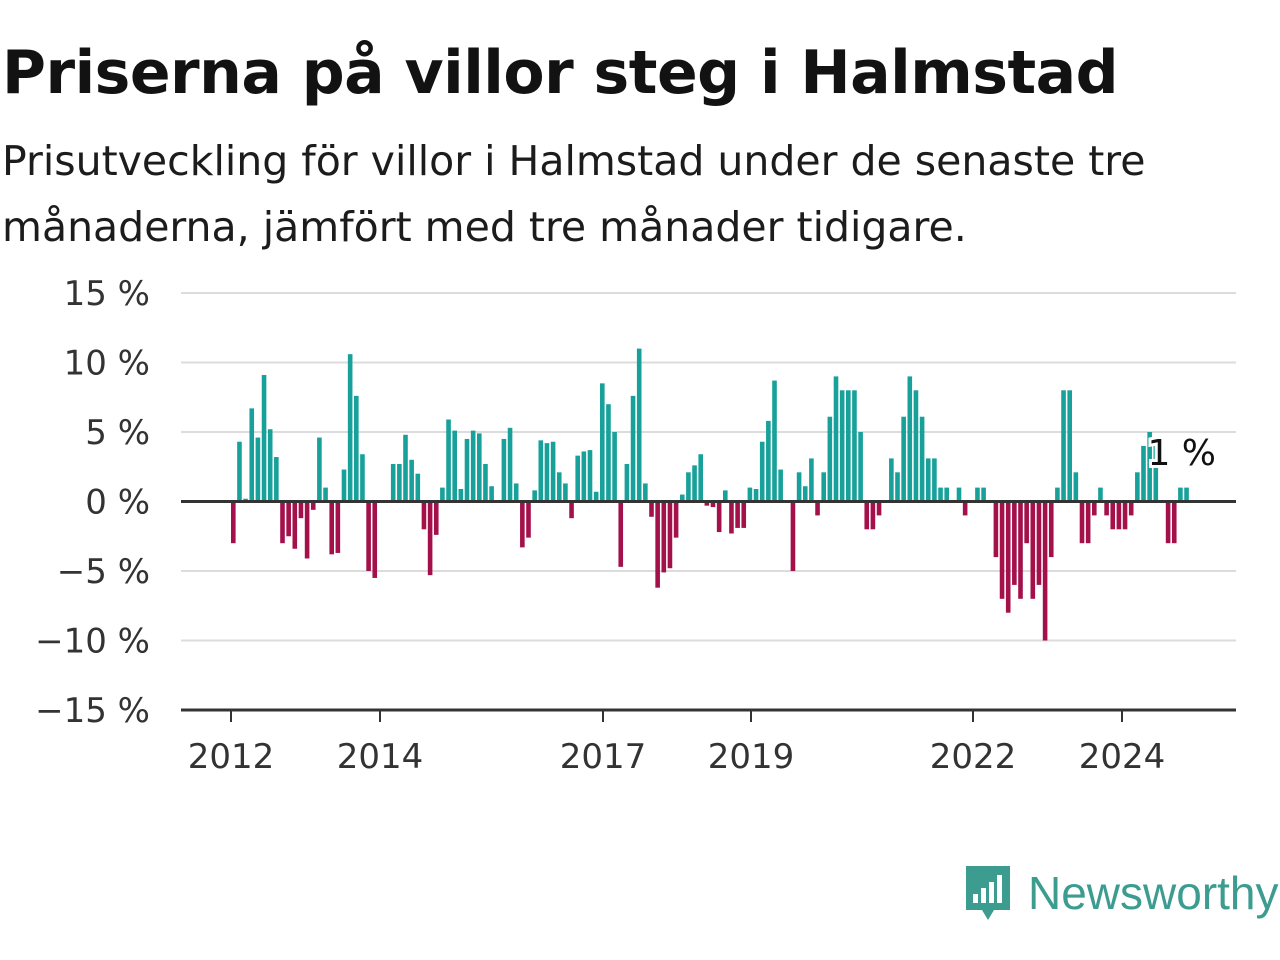  I want to click on chart-title: Priserna på villor steg i Halmstad, so click(560, 73).